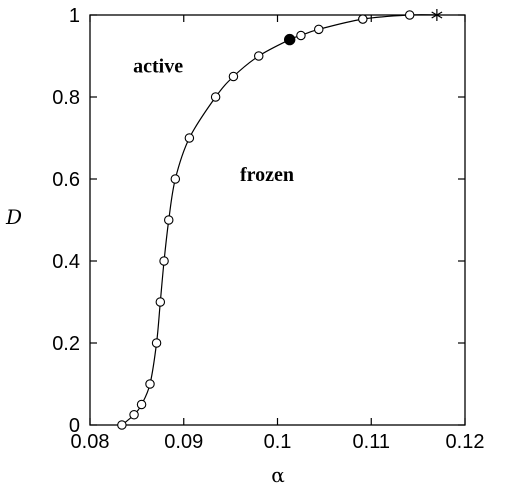 The image size is (510, 489). What do you see at coordinates (465, 442) in the screenshot?
I see `x-tick-label: 0.12` at bounding box center [465, 442].